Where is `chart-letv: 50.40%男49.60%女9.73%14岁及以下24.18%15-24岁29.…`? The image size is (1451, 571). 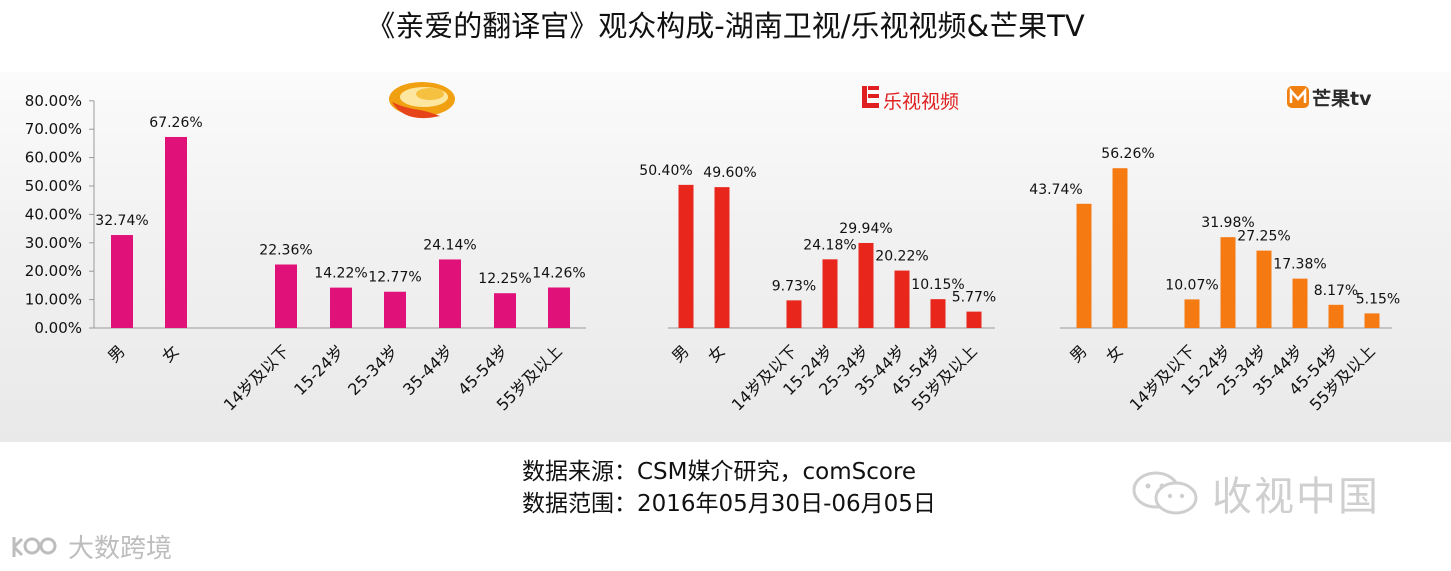 chart-letv: 50.40%男49.60%女9.73%14岁及以下24.18%15-24岁29.… is located at coordinates (817, 289).